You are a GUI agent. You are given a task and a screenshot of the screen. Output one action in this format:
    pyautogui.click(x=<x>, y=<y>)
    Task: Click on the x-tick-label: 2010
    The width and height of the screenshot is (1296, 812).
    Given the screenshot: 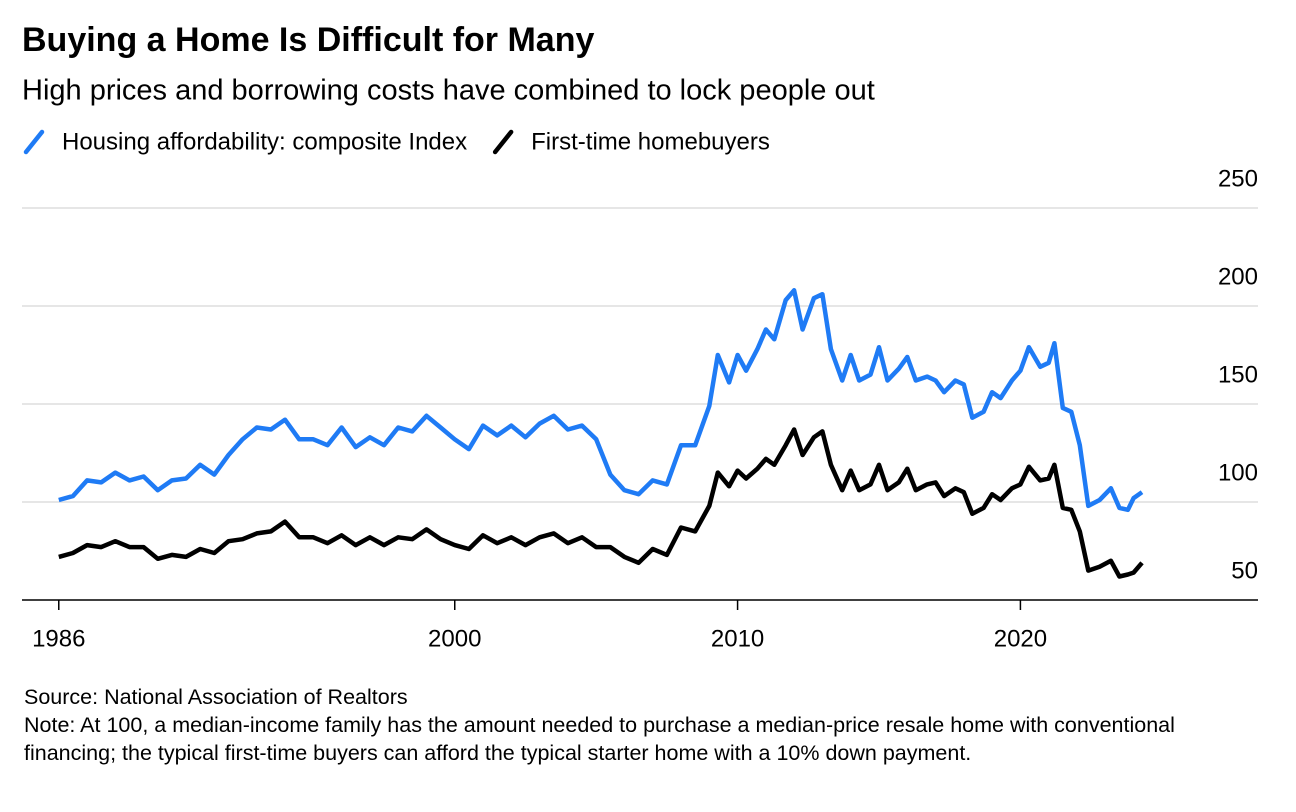 What is the action you would take?
    pyautogui.click(x=737, y=638)
    